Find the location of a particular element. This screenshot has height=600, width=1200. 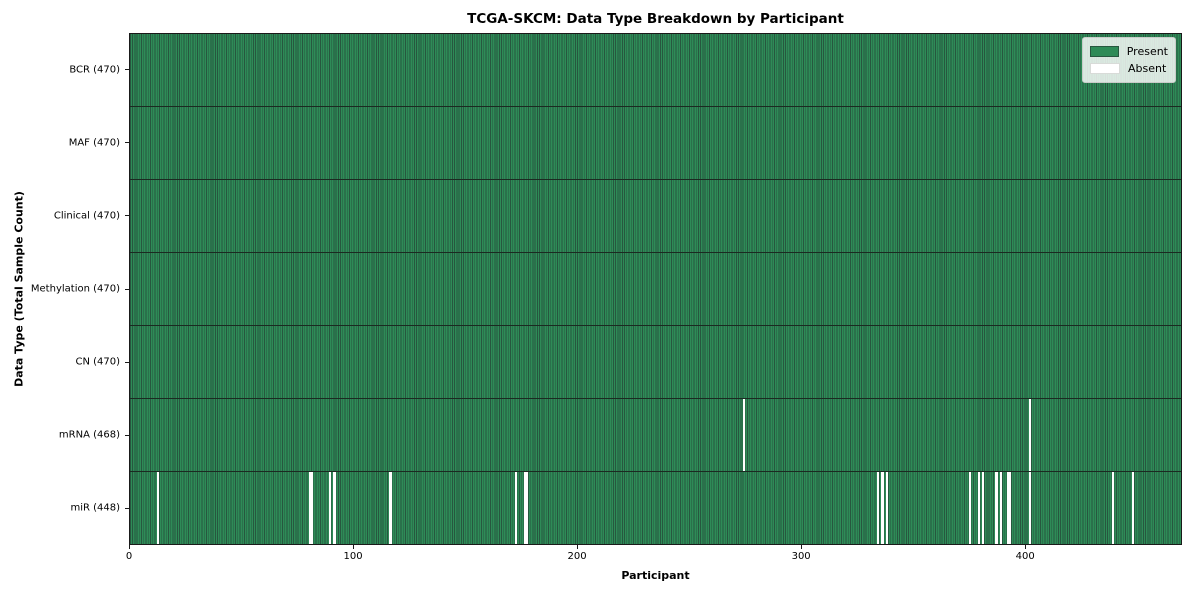

legend-entry-present: Present is located at coordinates (1129, 51).